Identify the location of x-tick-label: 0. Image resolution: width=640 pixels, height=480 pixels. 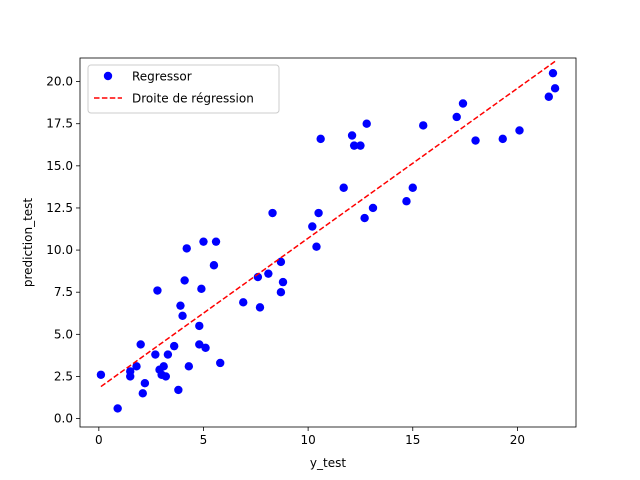
(99, 440).